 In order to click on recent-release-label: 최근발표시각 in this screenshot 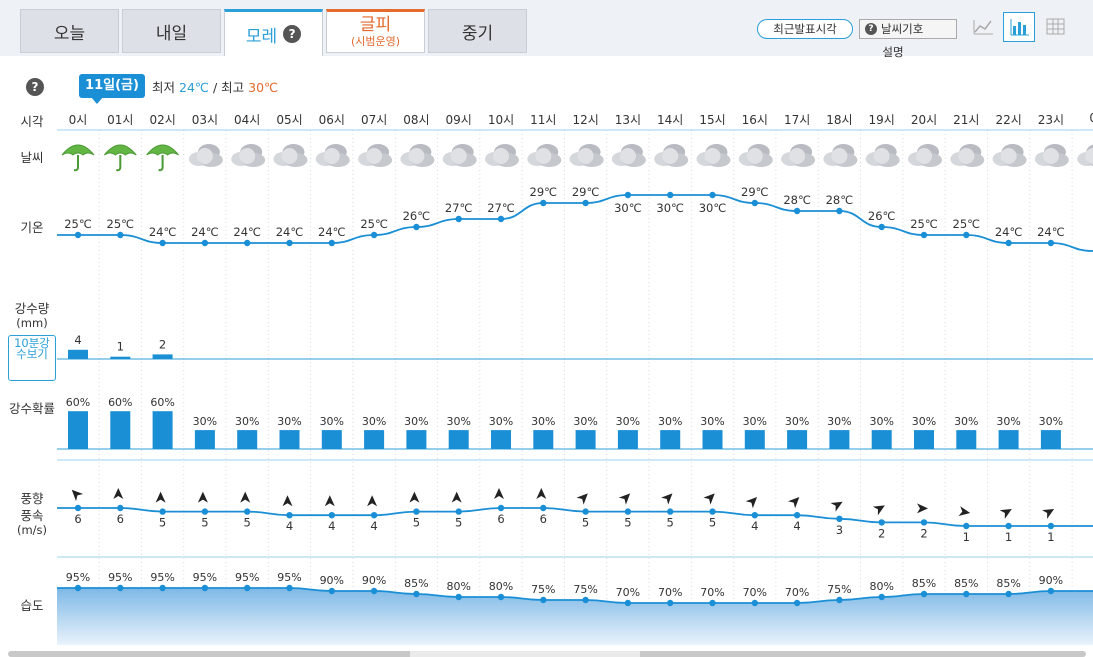, I will do `click(805, 29)`.